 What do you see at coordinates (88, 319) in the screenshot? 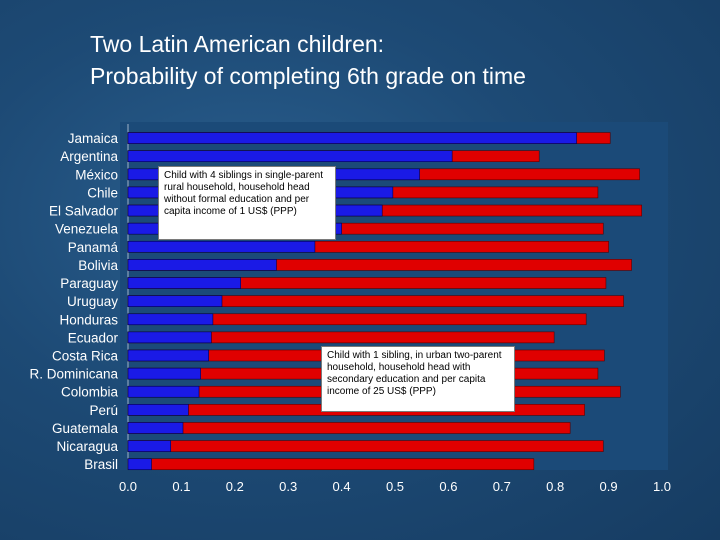
I see `category-label-honduras: Honduras` at bounding box center [88, 319].